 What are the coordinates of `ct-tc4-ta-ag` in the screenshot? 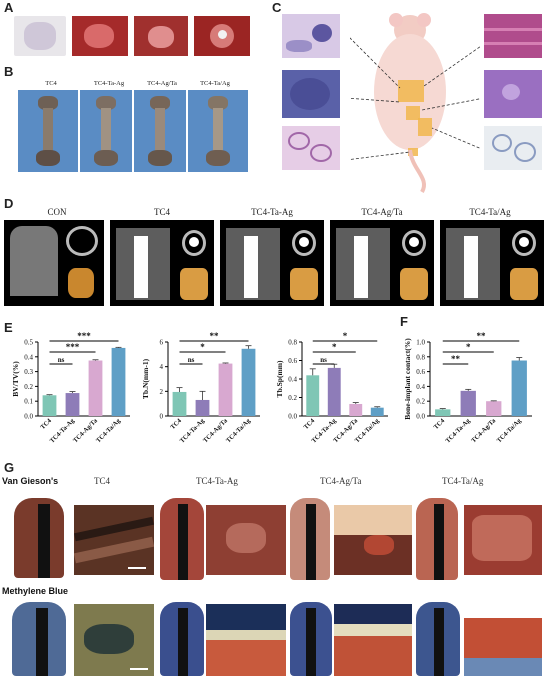 It's located at (272, 263).